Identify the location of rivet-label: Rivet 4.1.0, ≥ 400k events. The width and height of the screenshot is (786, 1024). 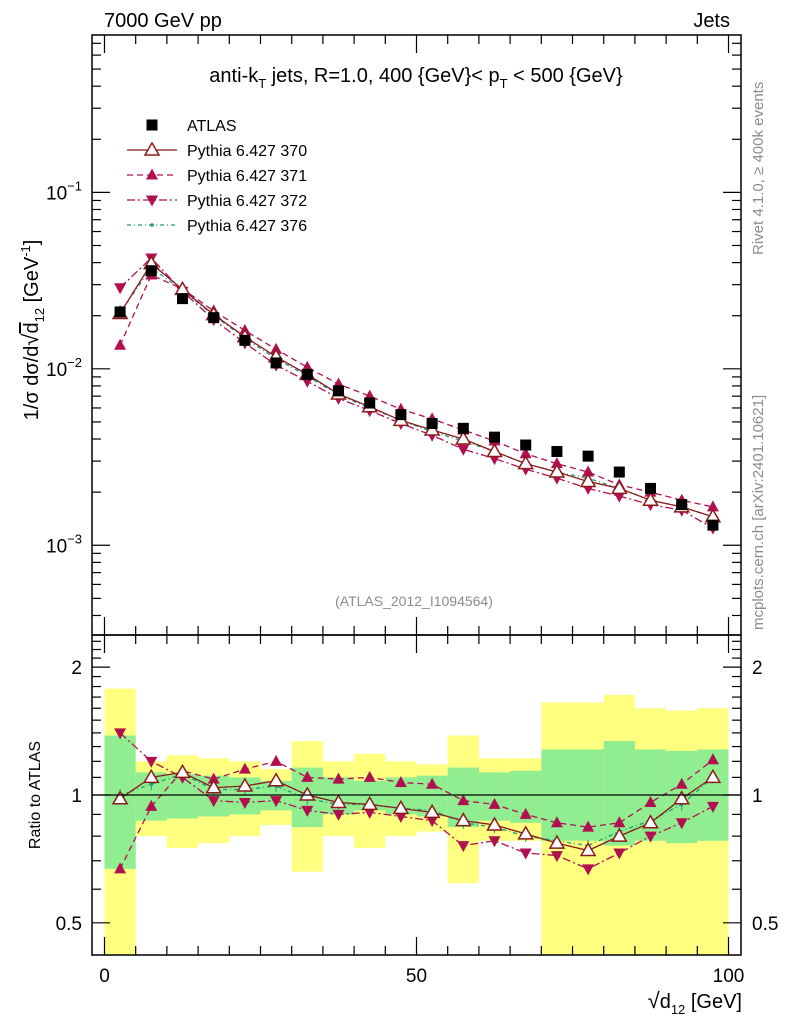
(758, 168).